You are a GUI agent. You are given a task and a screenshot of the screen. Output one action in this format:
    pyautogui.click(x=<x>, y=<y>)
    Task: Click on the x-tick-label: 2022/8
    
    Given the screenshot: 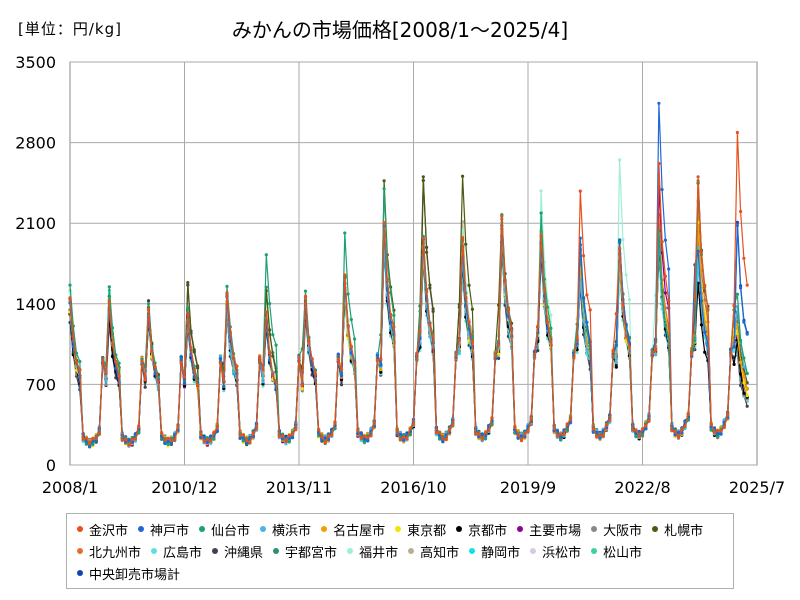 What is the action you would take?
    pyautogui.click(x=642, y=487)
    